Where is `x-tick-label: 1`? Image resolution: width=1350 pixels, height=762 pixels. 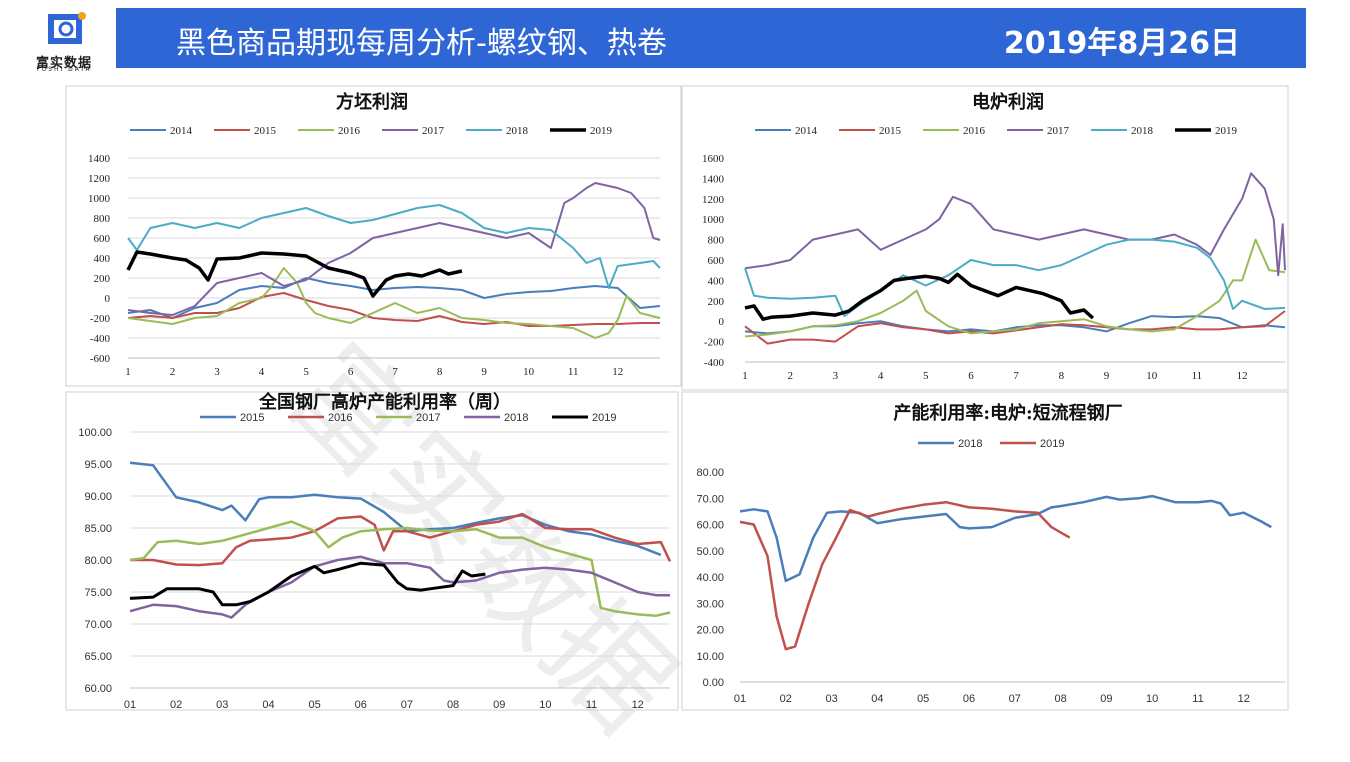
x-tick-label: 1 is located at coordinates (745, 376).